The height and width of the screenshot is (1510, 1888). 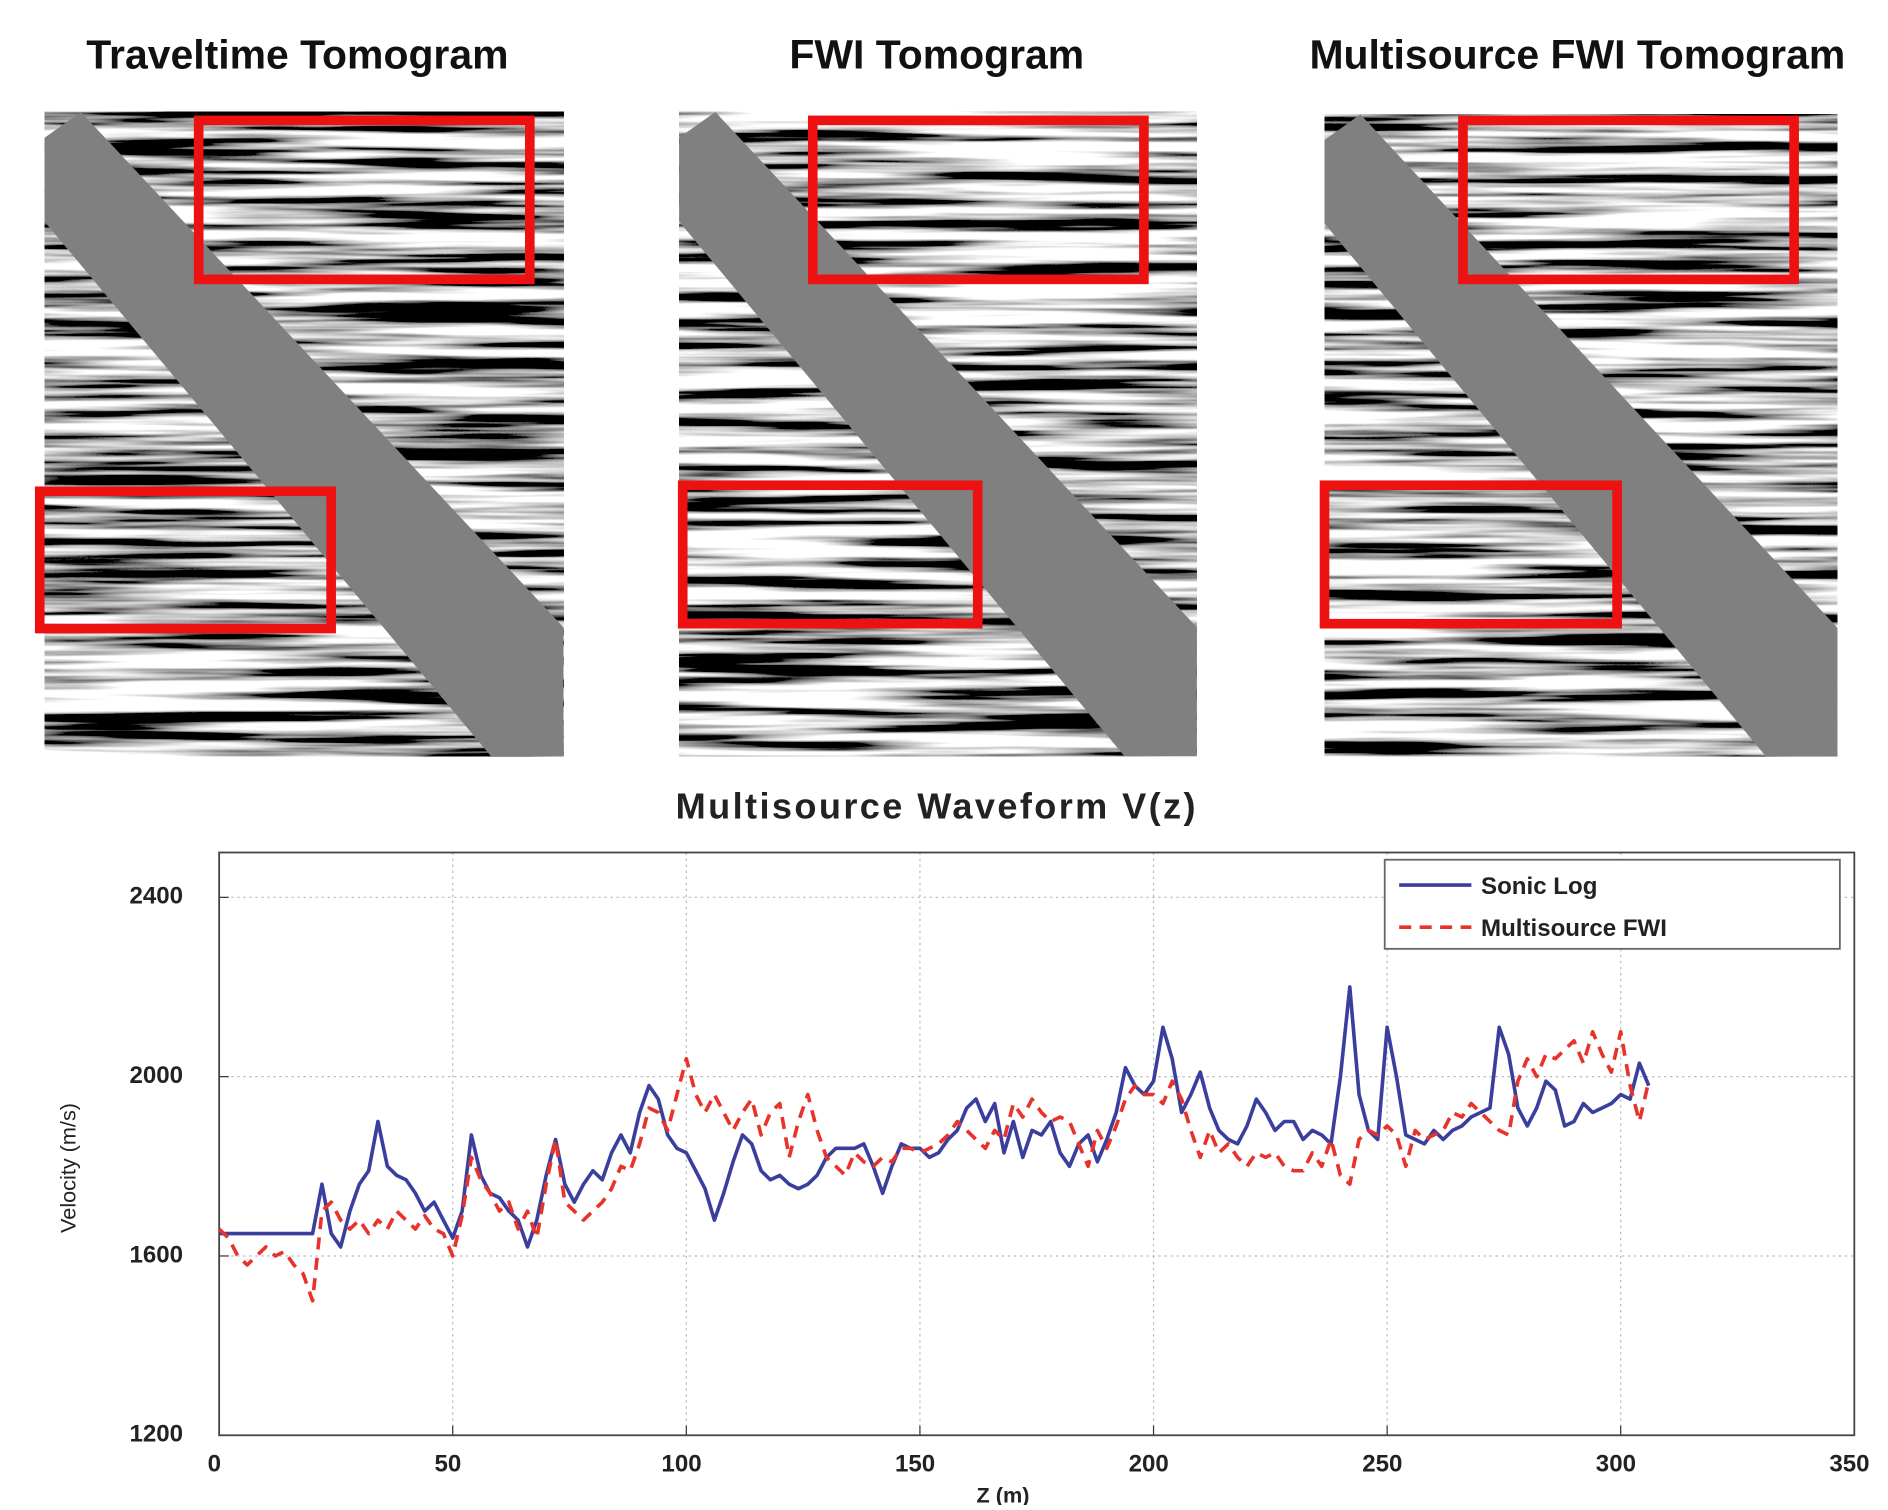 What do you see at coordinates (297, 55) in the screenshot?
I see `panel-title: Traveltime Tomogram` at bounding box center [297, 55].